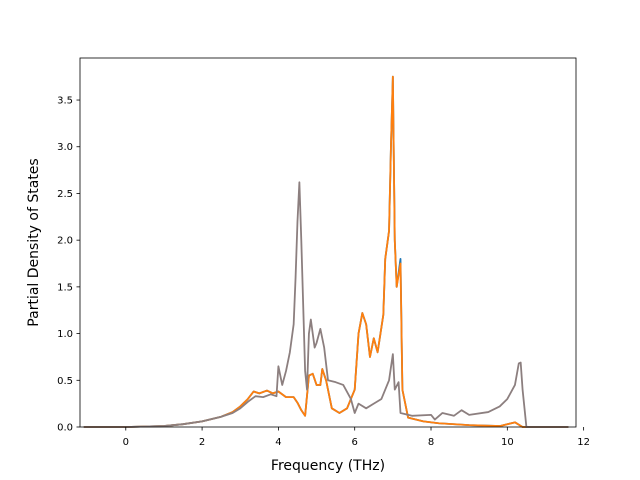 The width and height of the screenshot is (640, 480). What do you see at coordinates (507, 442) in the screenshot?
I see `x-tick-label: 10` at bounding box center [507, 442].